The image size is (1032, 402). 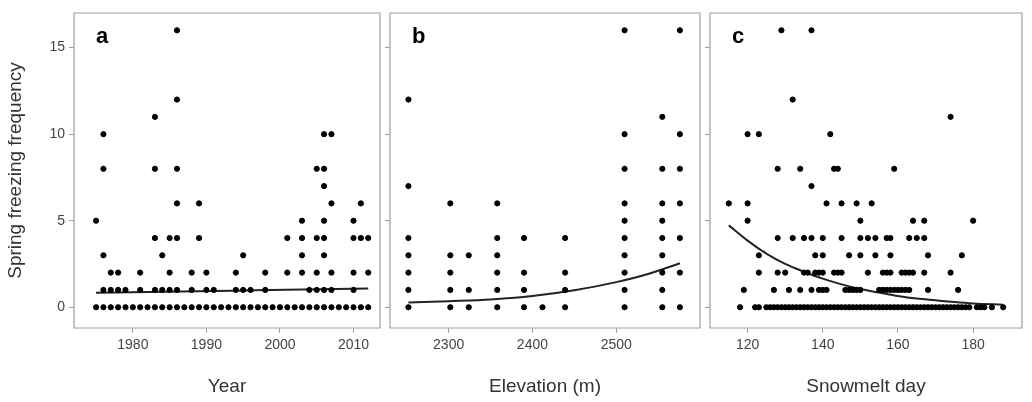 I want to click on x-tick-label: 120, so click(x=747, y=344).